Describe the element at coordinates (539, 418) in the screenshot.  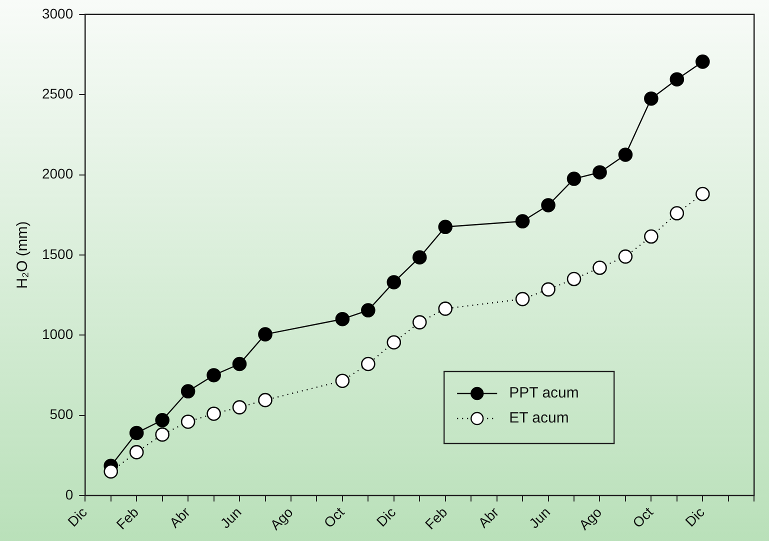
I see `legend-label: ET acum` at that location.